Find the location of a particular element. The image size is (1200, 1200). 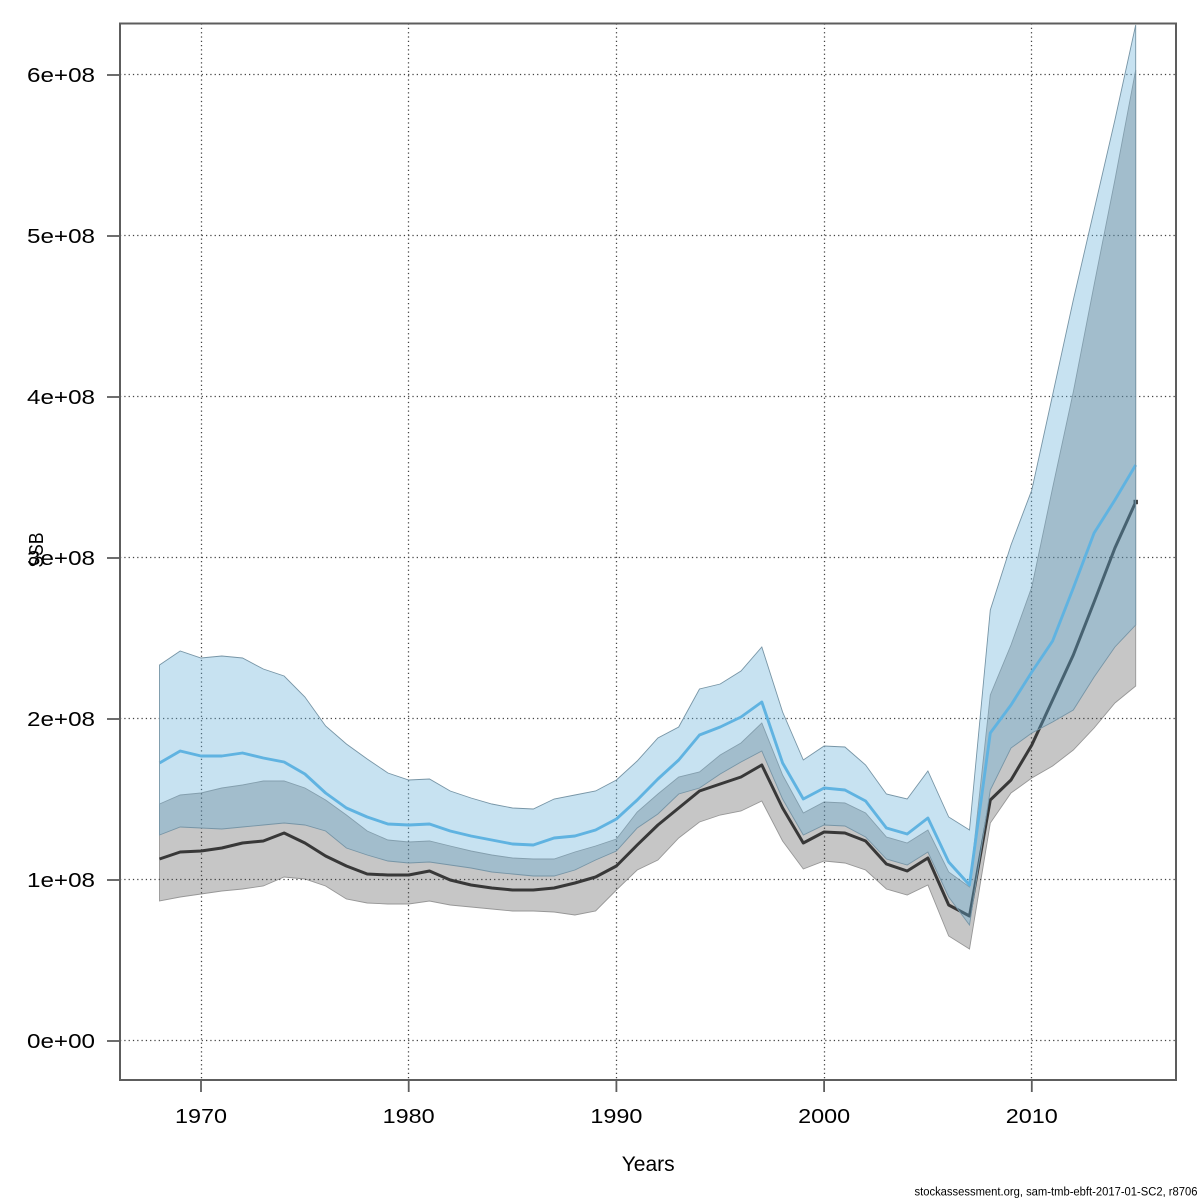

svg-text: 1980 is located at coordinates (409, 1117).